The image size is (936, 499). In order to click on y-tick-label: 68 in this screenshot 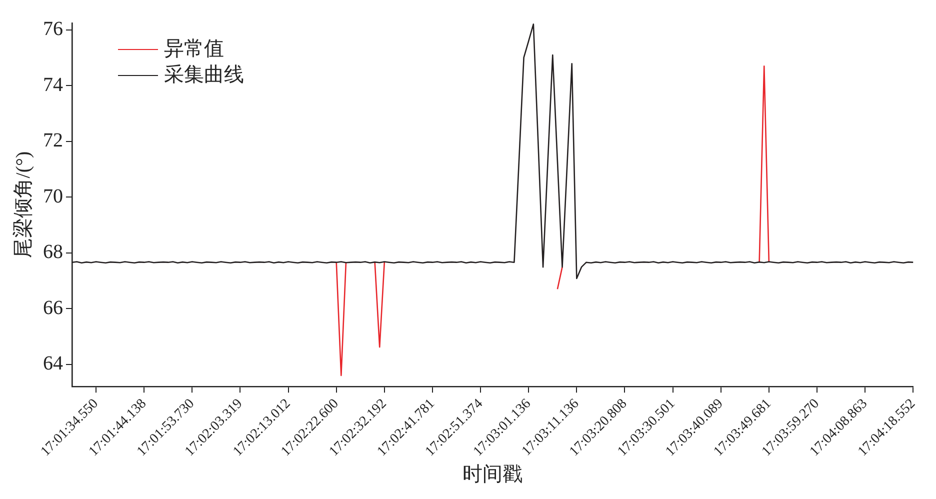, I will do `click(53, 252)`.